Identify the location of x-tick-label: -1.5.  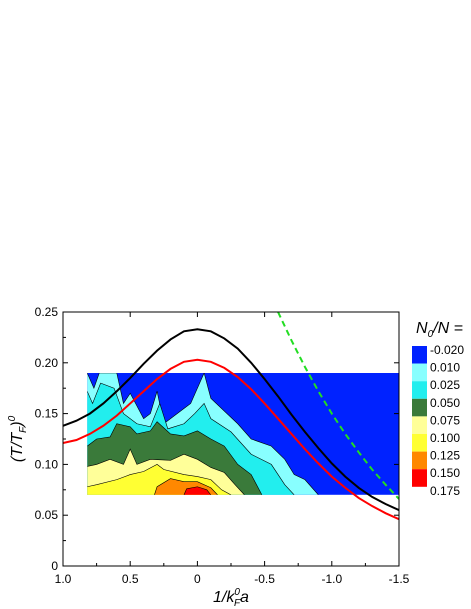
(399, 579).